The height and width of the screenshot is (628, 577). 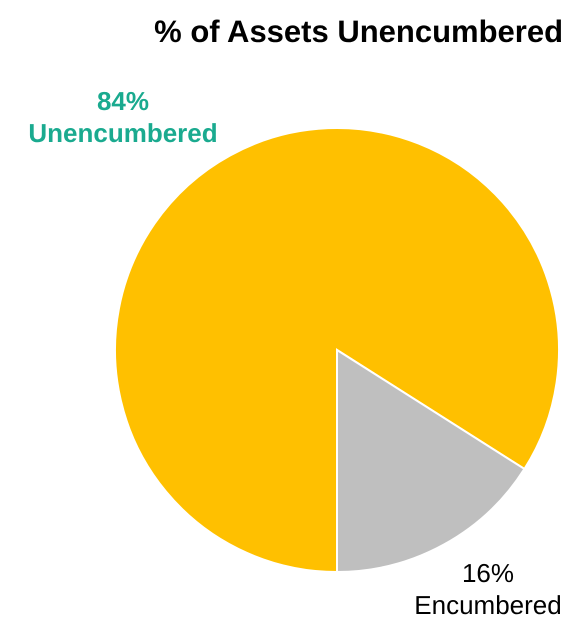 What do you see at coordinates (488, 605) in the screenshot?
I see `slice-label: Encumbered` at bounding box center [488, 605].